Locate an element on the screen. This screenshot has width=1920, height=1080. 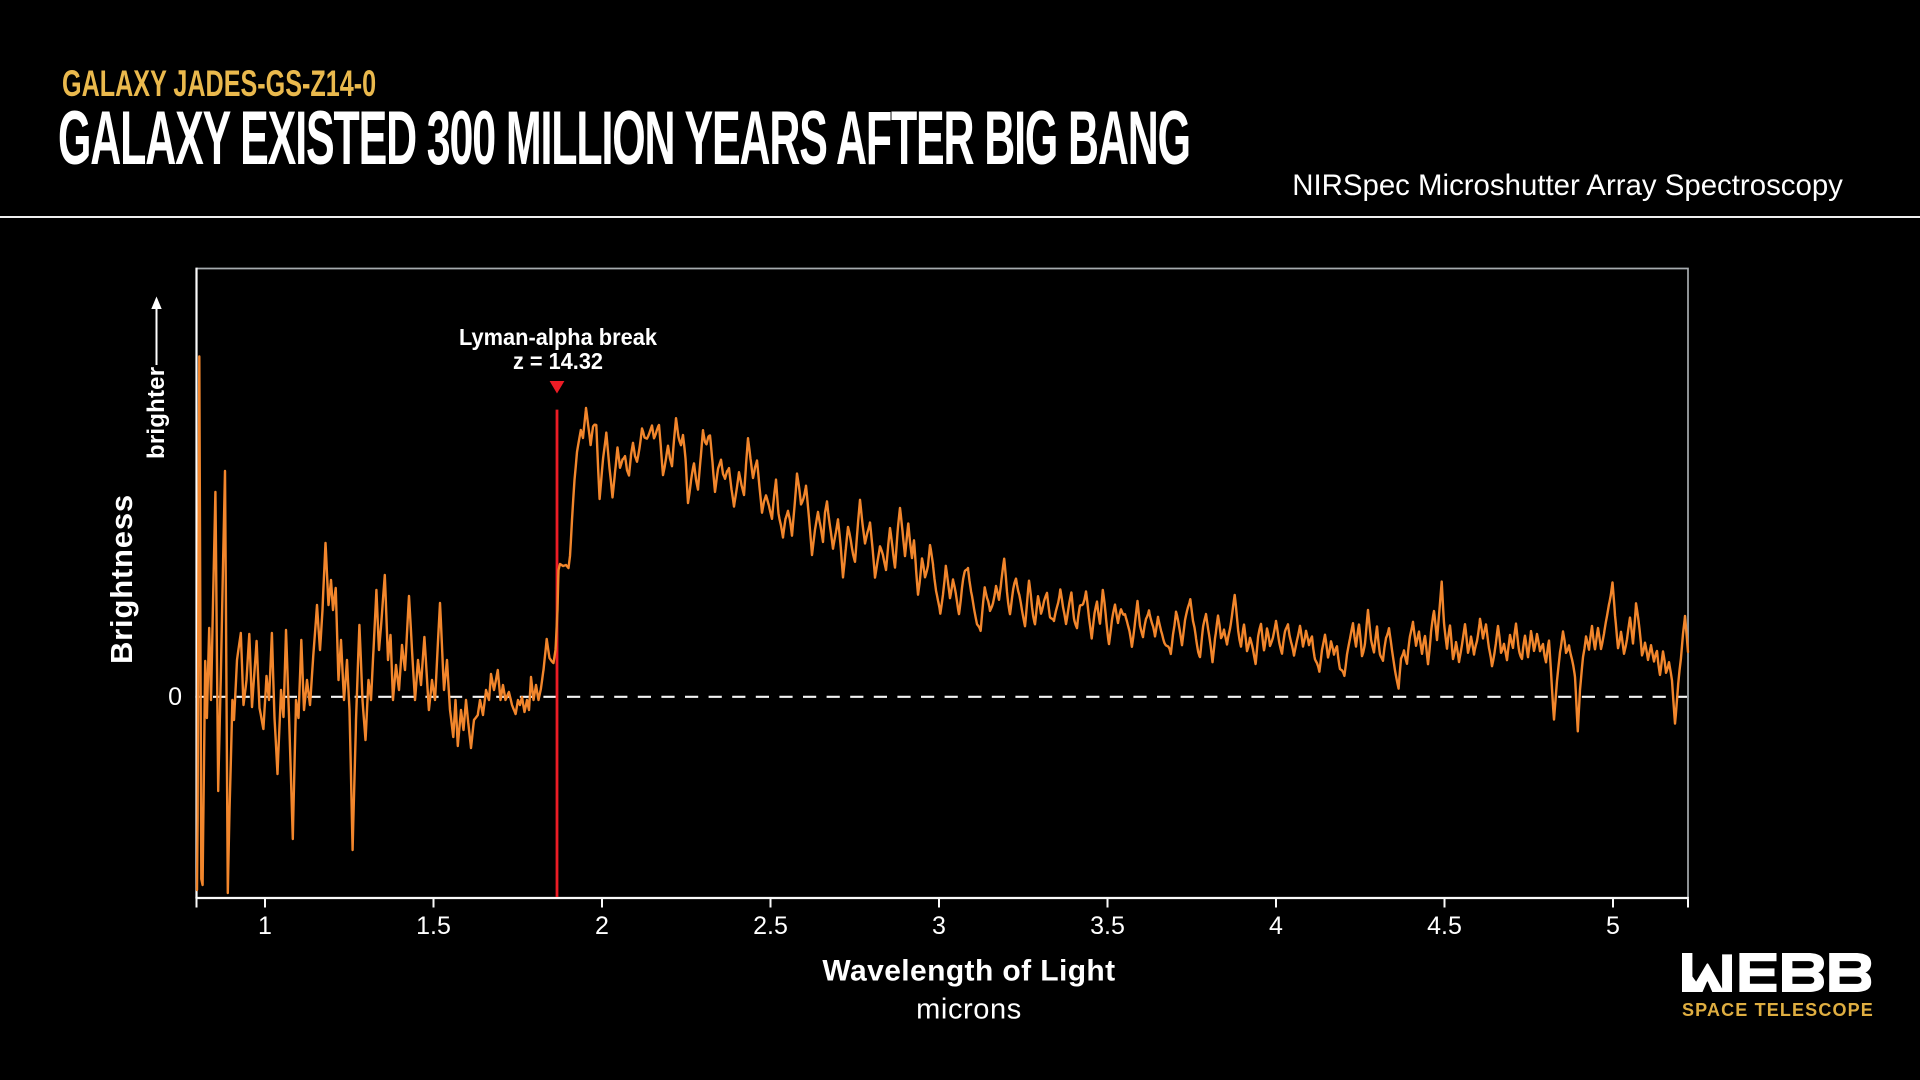
svg-text: 4 is located at coordinates (1276, 926).